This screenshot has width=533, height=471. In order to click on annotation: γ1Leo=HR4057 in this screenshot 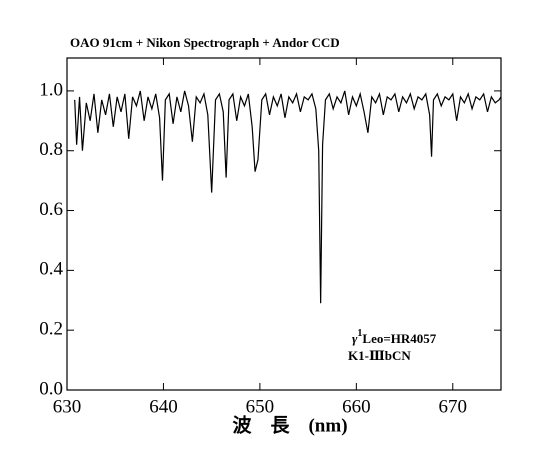, I will do `click(394, 337)`.